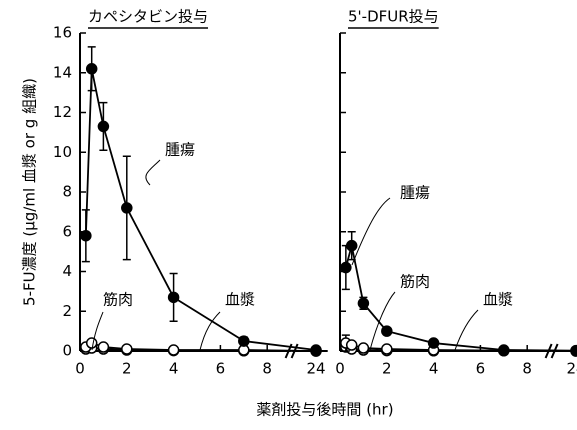 This screenshot has height=430, width=577. Describe the element at coordinates (67, 231) in the screenshot. I see `y-tick-label: 6` at that location.